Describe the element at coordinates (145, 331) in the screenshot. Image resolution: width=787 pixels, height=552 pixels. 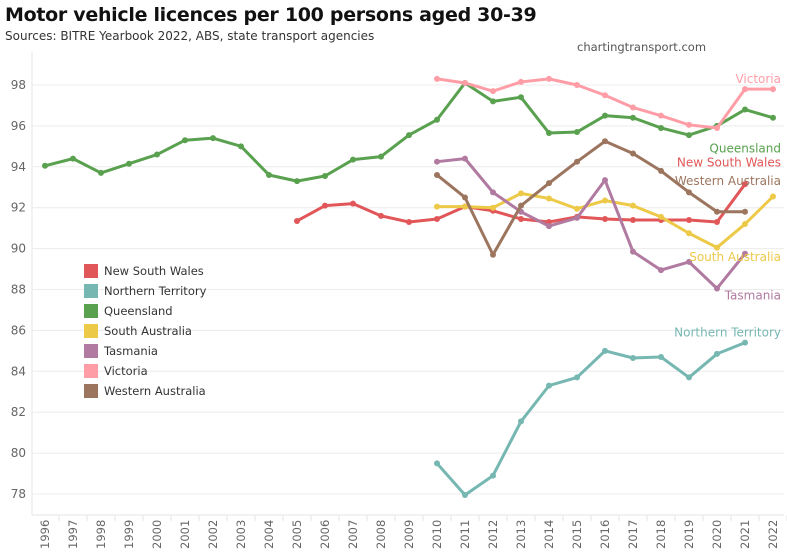
I see `legend-item: South Australia` at that location.